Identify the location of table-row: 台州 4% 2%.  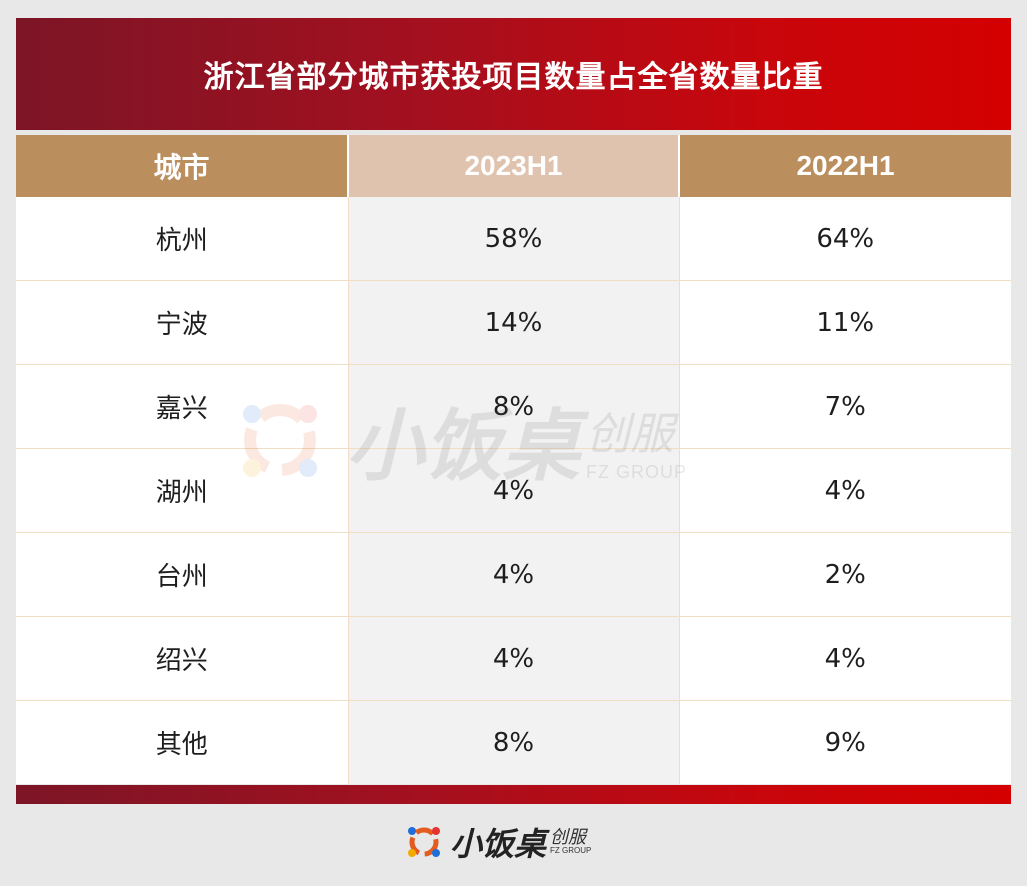
(513, 574).